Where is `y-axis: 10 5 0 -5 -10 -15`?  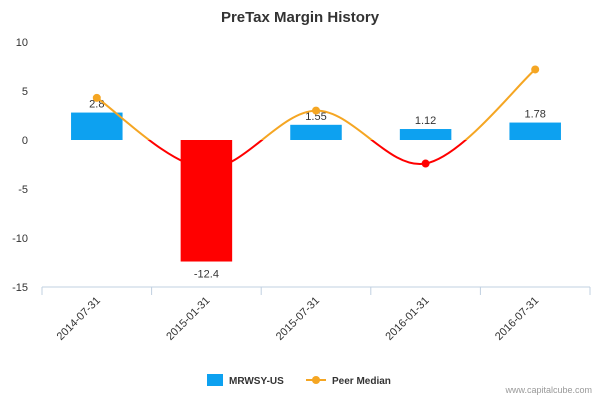 y-axis: 10 5 0 -5 -10 -15 is located at coordinates (20, 165).